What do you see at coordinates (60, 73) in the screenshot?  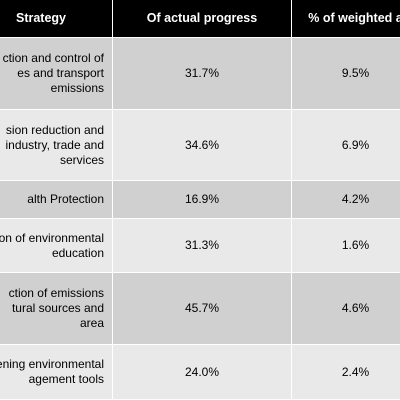 I see `cell-line: es and transport` at bounding box center [60, 73].